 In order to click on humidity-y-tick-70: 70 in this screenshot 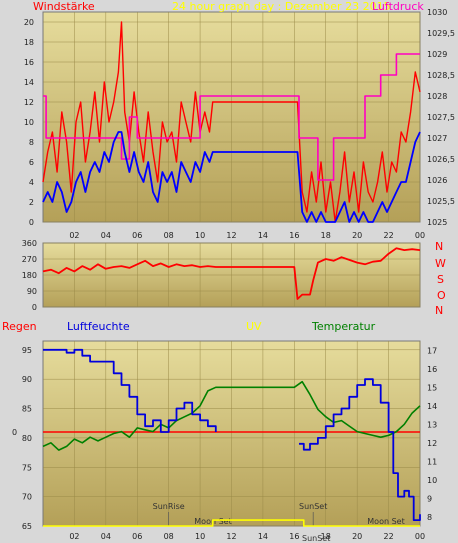, I will do `click(27, 497)`.